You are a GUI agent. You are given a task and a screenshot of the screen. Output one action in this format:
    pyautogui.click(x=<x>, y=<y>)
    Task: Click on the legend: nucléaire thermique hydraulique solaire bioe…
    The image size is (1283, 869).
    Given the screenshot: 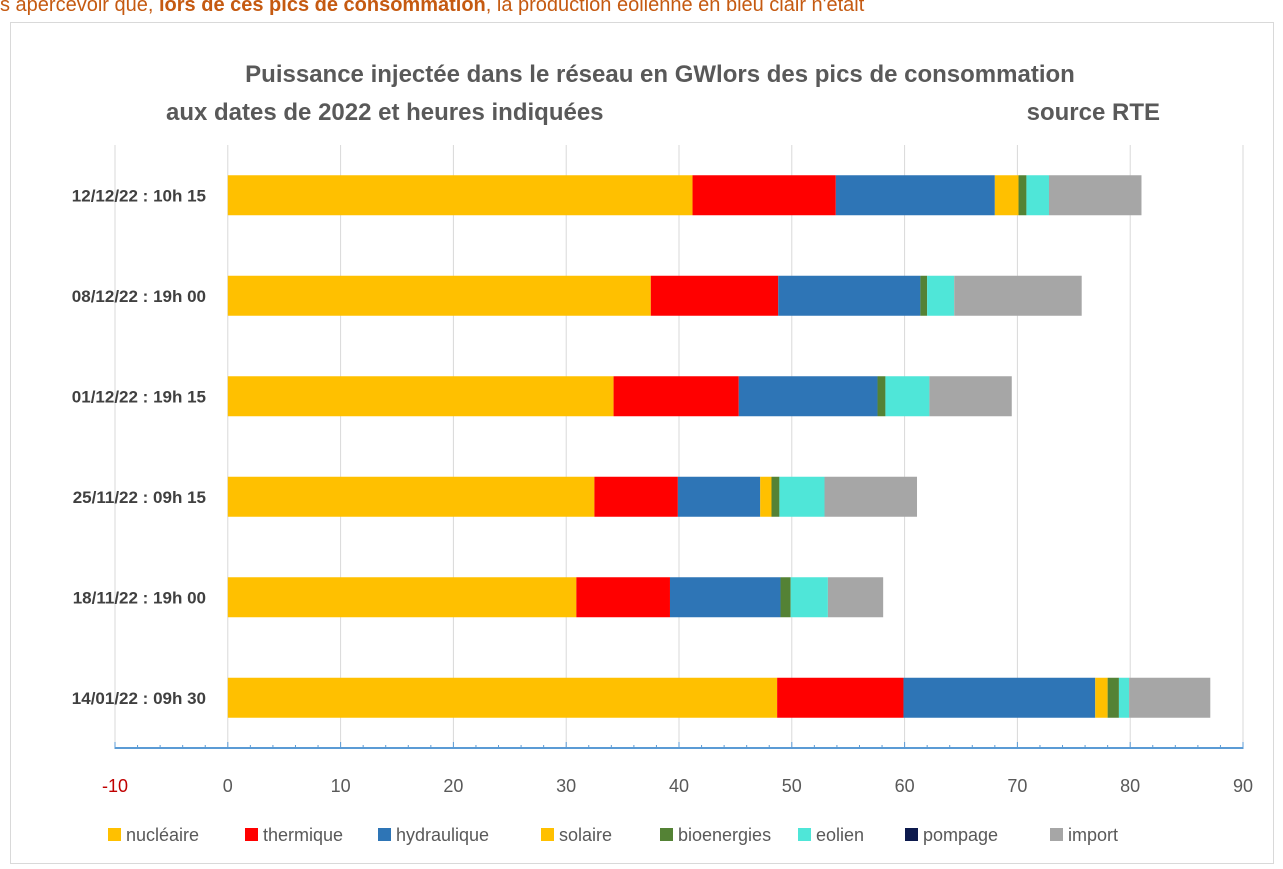 What is the action you would take?
    pyautogui.click(x=613, y=835)
    